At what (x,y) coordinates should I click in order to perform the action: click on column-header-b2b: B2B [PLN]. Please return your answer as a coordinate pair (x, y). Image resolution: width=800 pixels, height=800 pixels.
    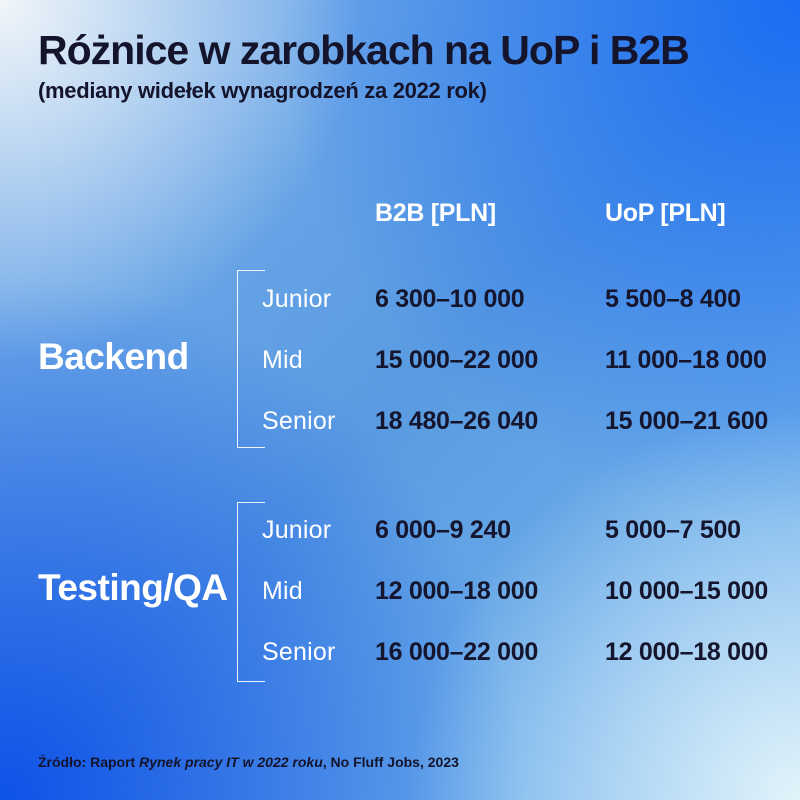
    Looking at the image, I should click on (435, 213).